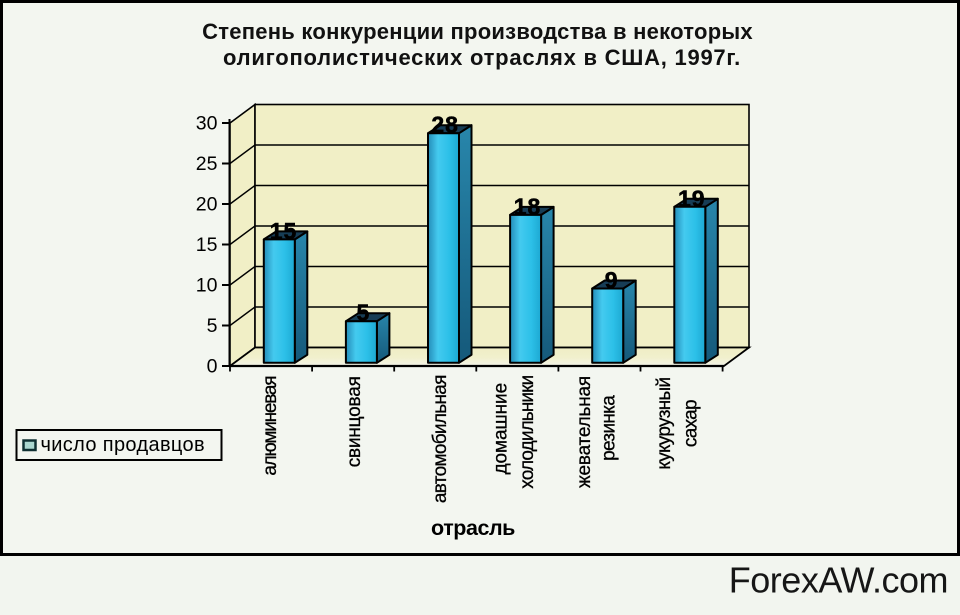  Describe the element at coordinates (528, 206) in the screenshot. I see `svg-text: 18` at that location.